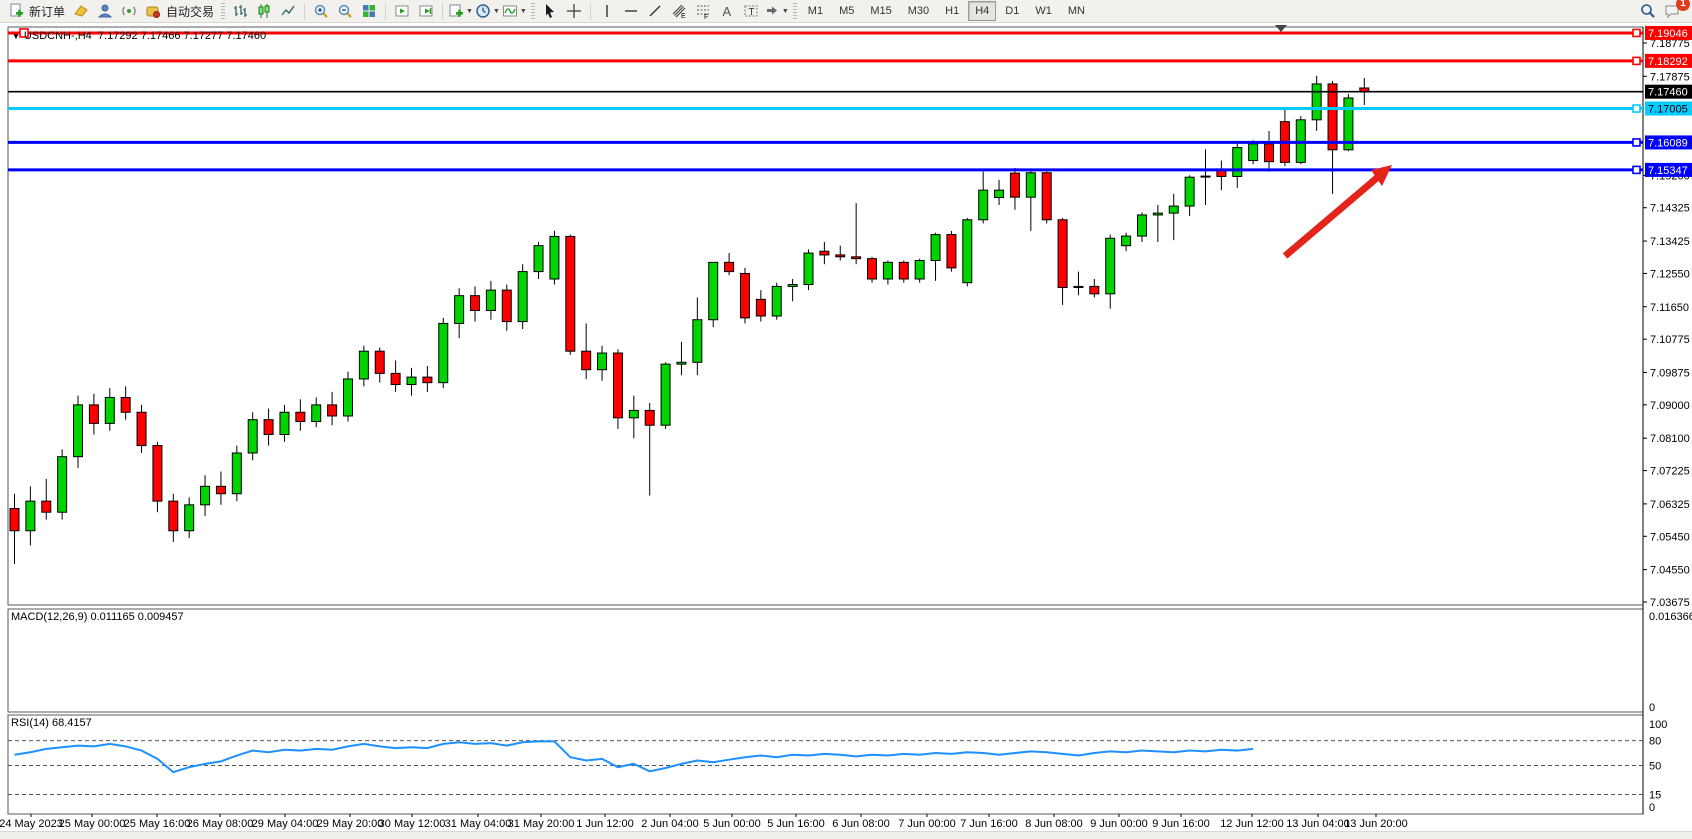 The image size is (1692, 839). What do you see at coordinates (989, 824) in the screenshot?
I see `time-axis-label: 7 Jun 16:00` at bounding box center [989, 824].